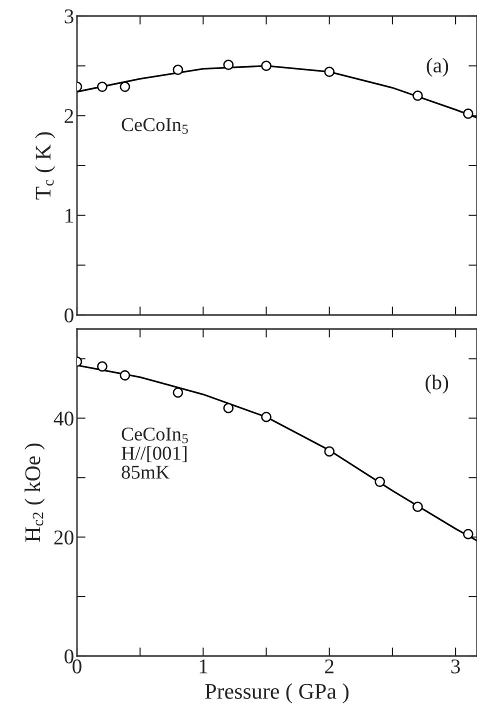 The image size is (477, 716). Describe the element at coordinates (155, 453) in the screenshot. I see `annotation: CeCoIn$_{5}$ H//[001] 85mK` at that location.